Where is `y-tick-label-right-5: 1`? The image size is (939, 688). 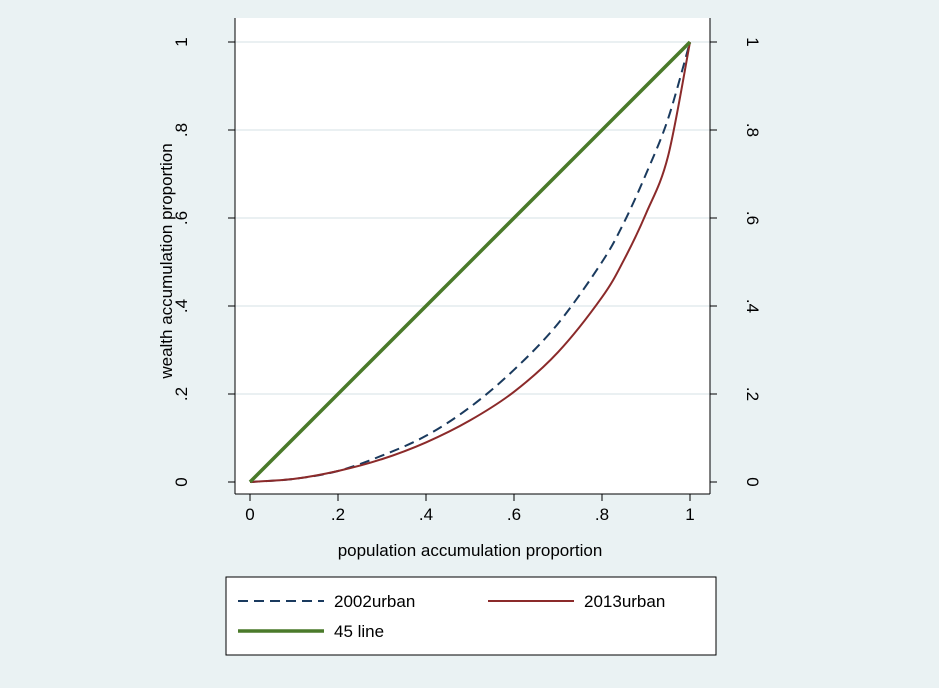 y-tick-label-right-5: 1 is located at coordinates (752, 41).